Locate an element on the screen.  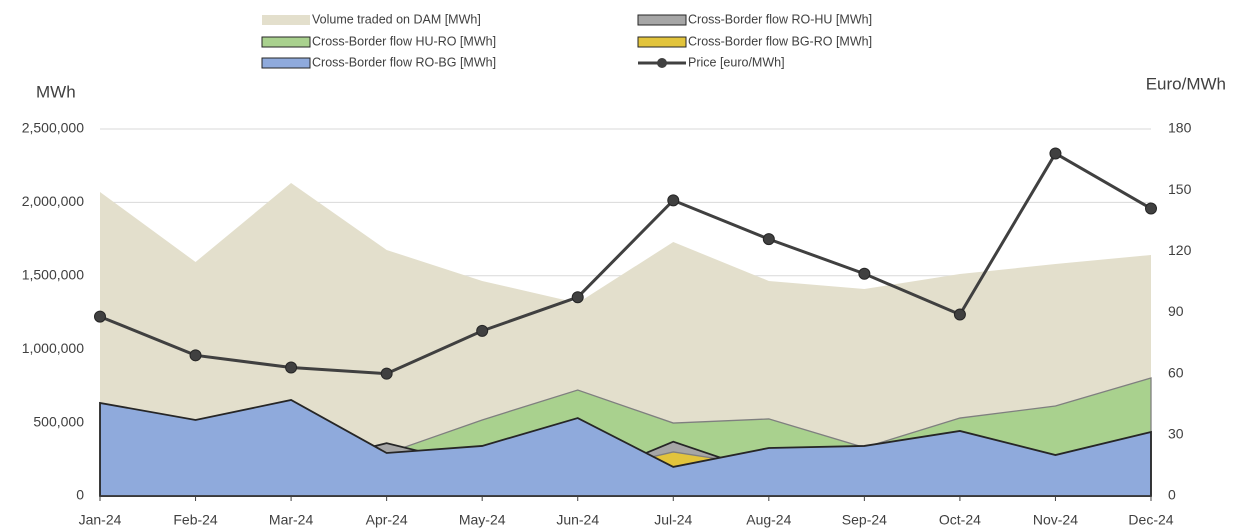
y-axis-title: MWh is located at coordinates (56, 91).